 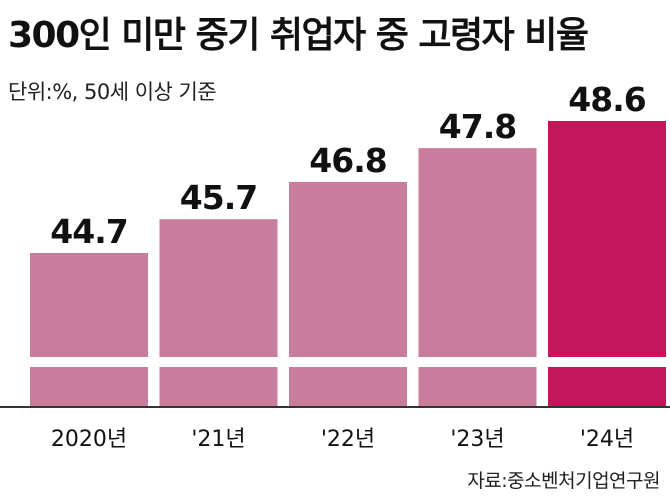 What do you see at coordinates (606, 99) in the screenshot?
I see `value-label-4: 48.6` at bounding box center [606, 99].